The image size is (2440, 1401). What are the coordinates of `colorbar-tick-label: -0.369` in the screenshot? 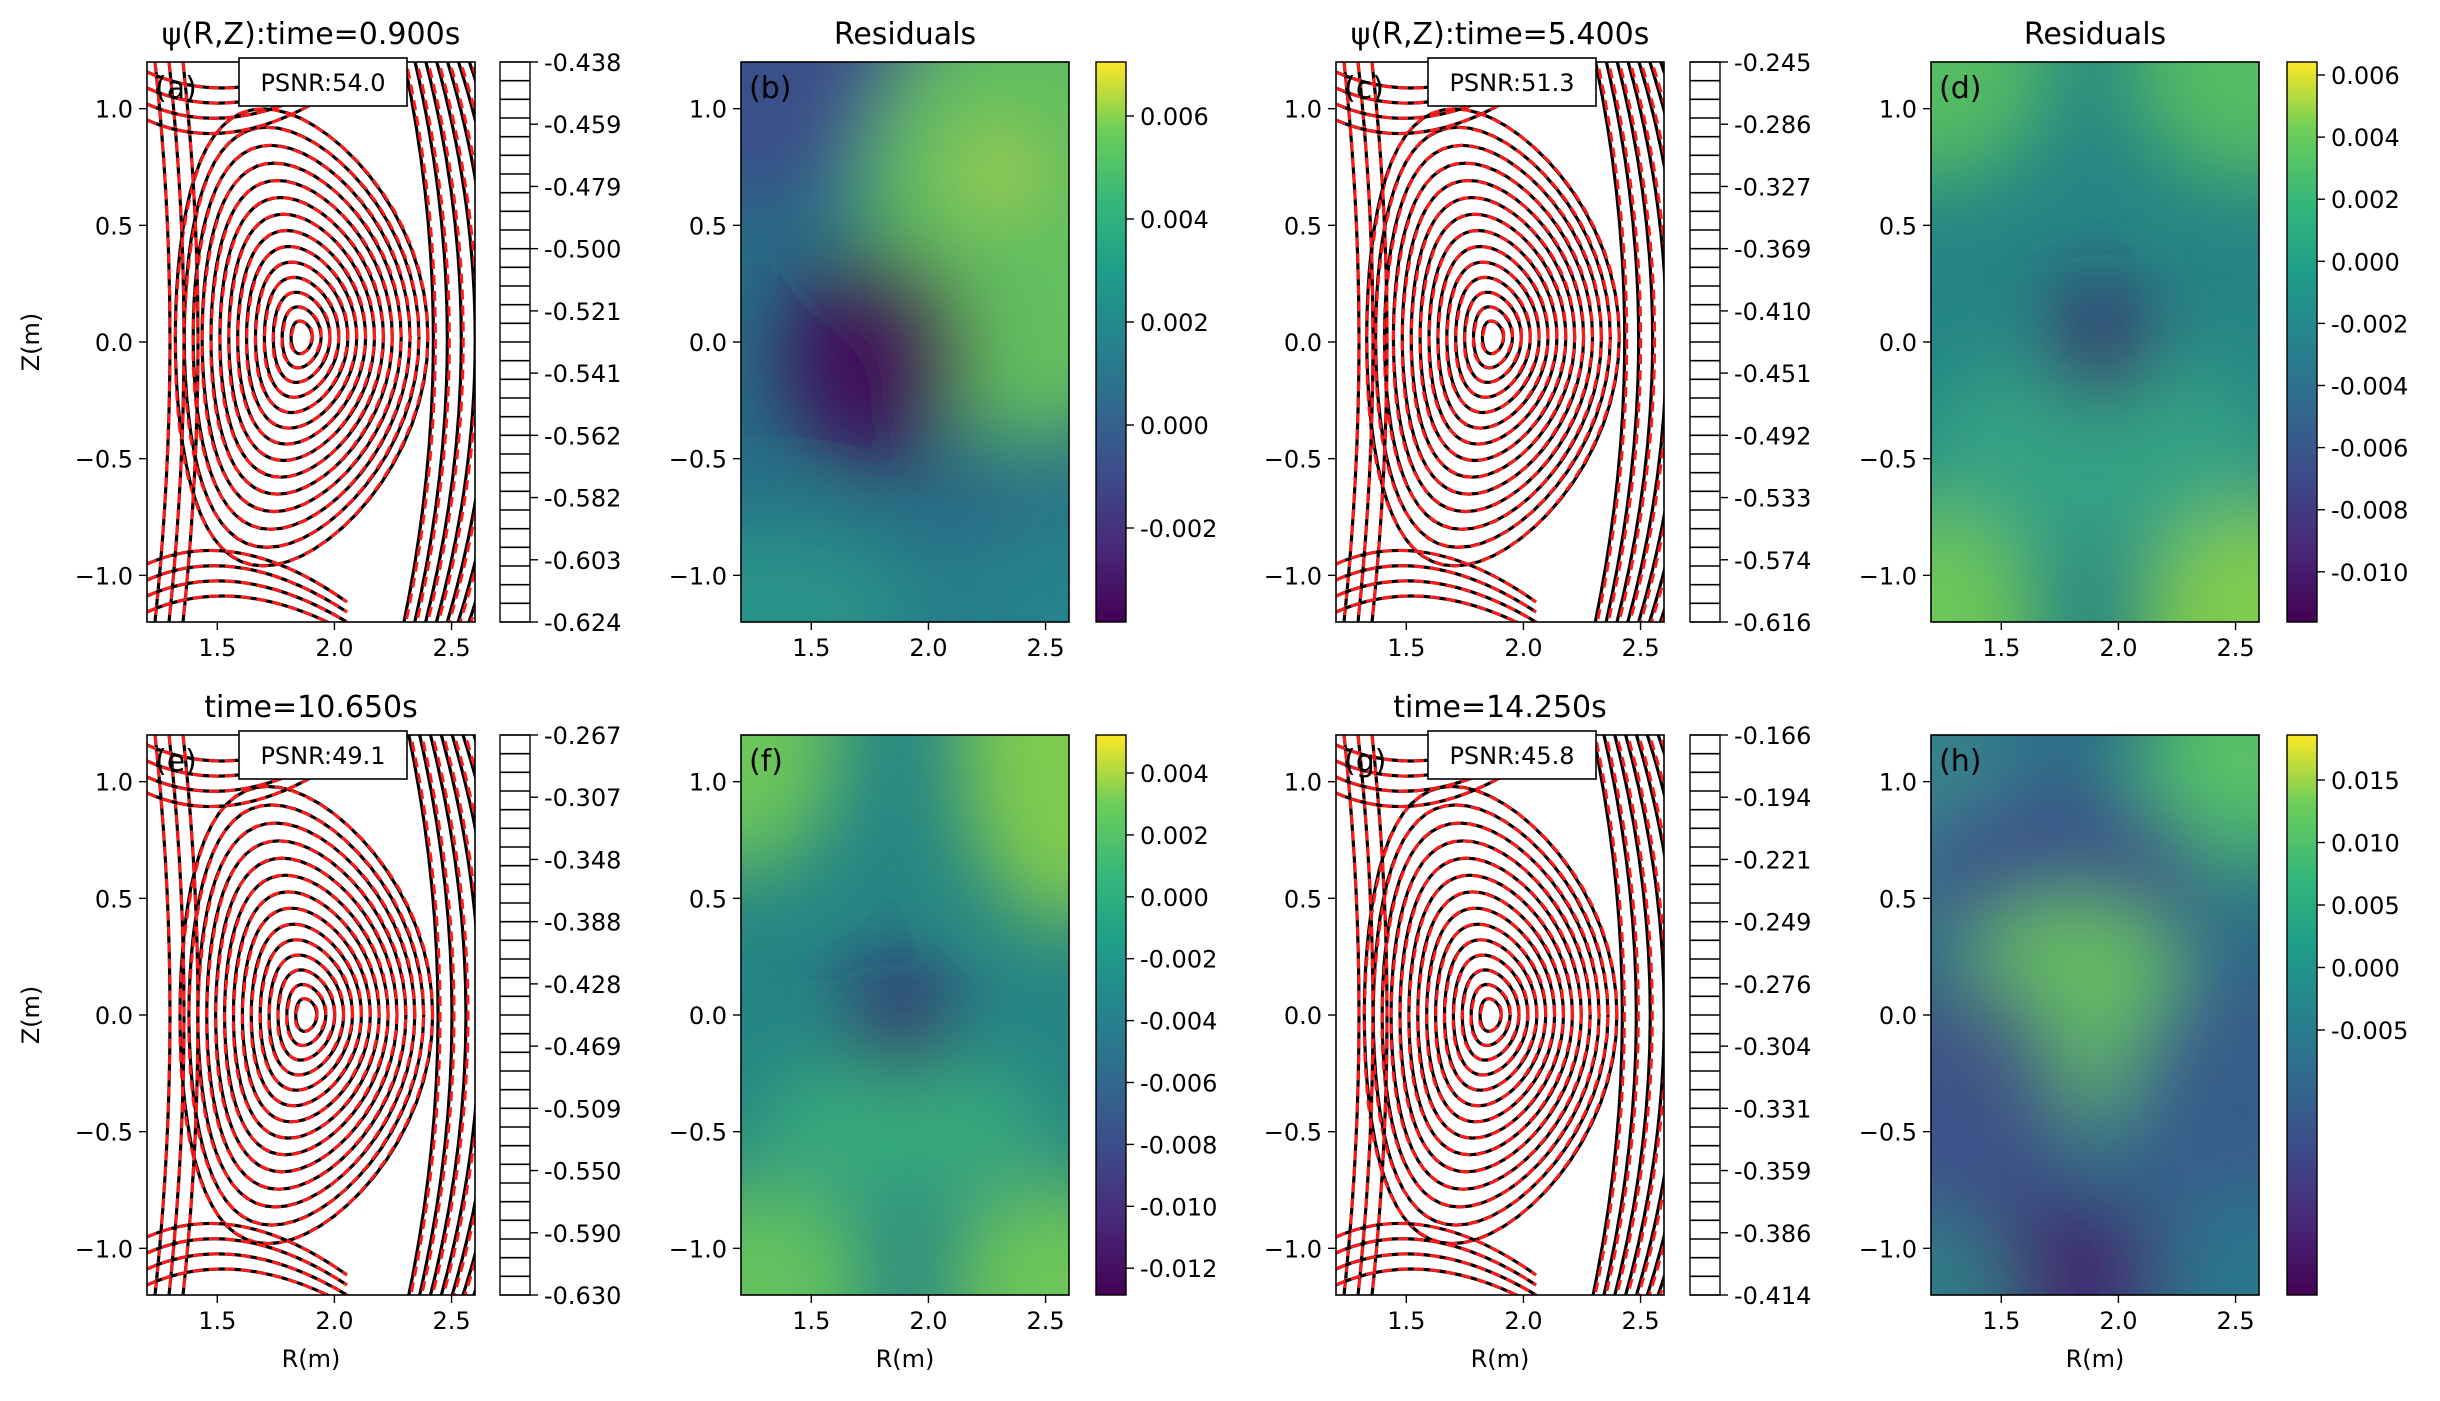 It's located at (1772, 250).